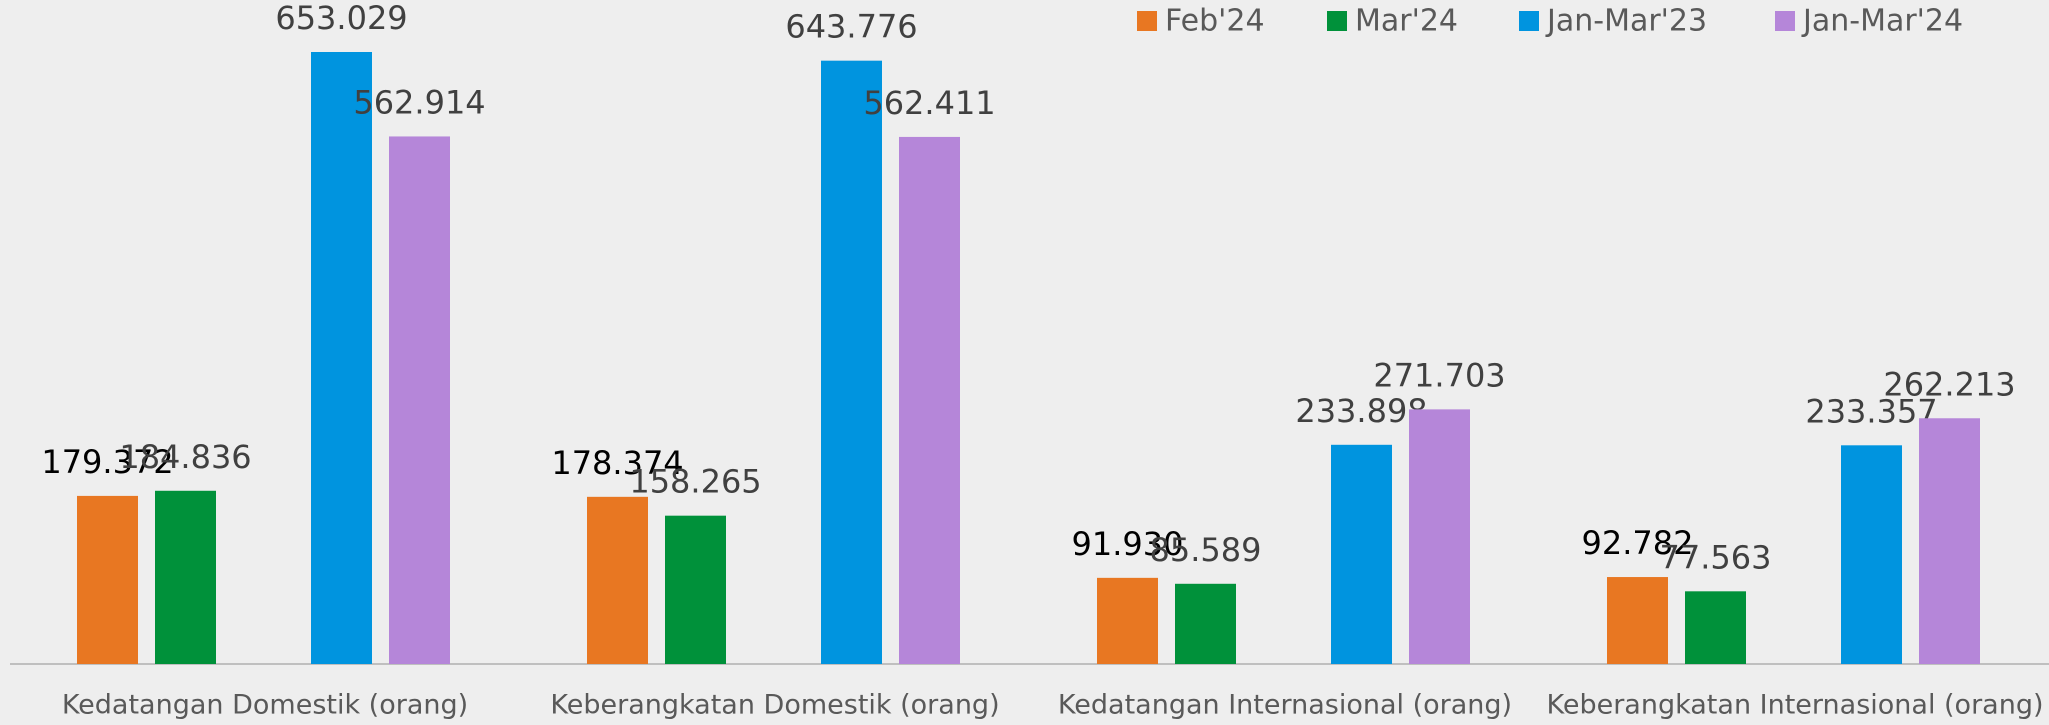 Image resolution: width=2049 pixels, height=725 pixels. What do you see at coordinates (1638, 543) in the screenshot?
I see `data-label: 92.782` at bounding box center [1638, 543].